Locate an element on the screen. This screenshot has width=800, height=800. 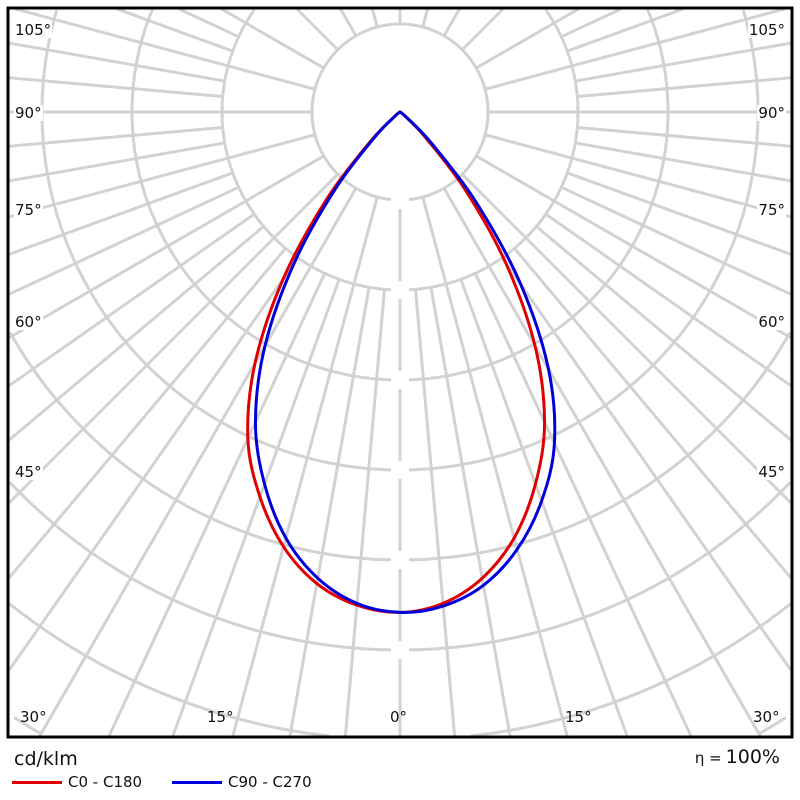
angle-label-left-75: 75° is located at coordinates (28, 210).